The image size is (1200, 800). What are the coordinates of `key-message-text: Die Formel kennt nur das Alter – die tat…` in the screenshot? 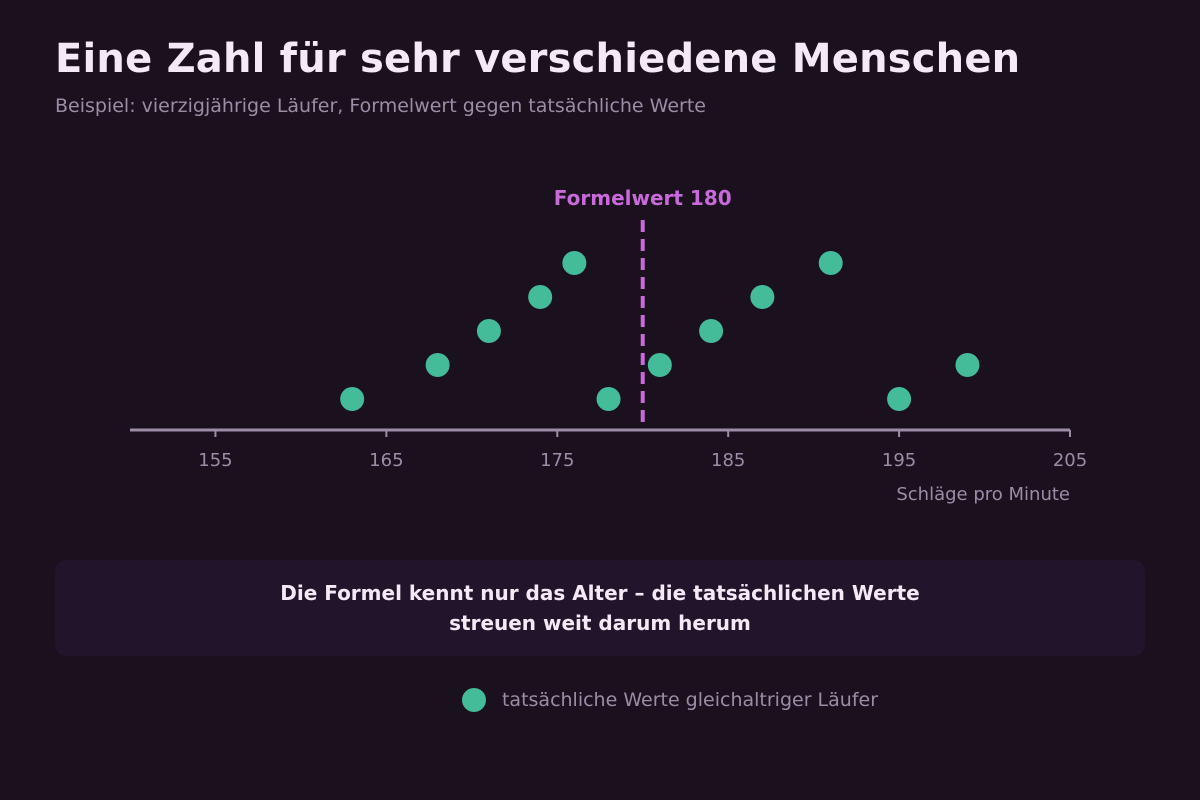 It's located at (600, 608).